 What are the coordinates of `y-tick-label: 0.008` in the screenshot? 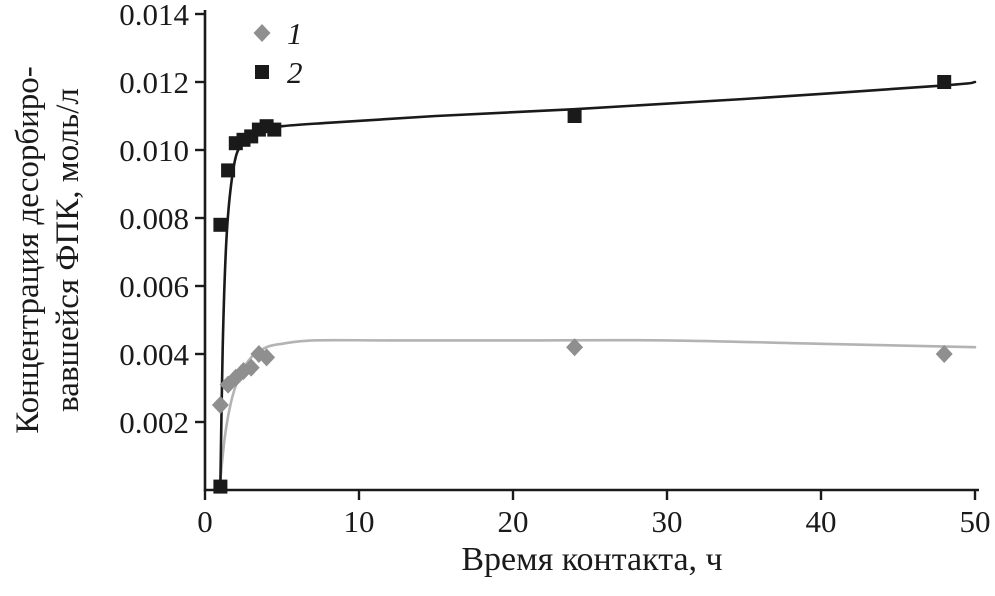 It's located at (154, 218).